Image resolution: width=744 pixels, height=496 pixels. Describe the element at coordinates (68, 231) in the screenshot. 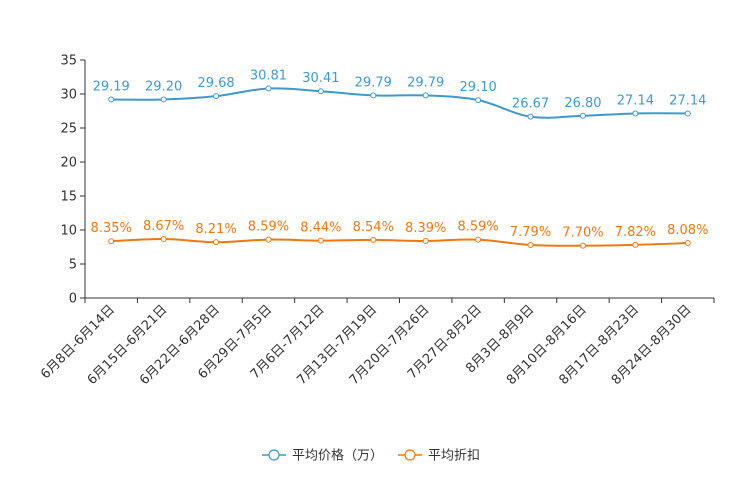

I see `y-tick-label: 10` at that location.